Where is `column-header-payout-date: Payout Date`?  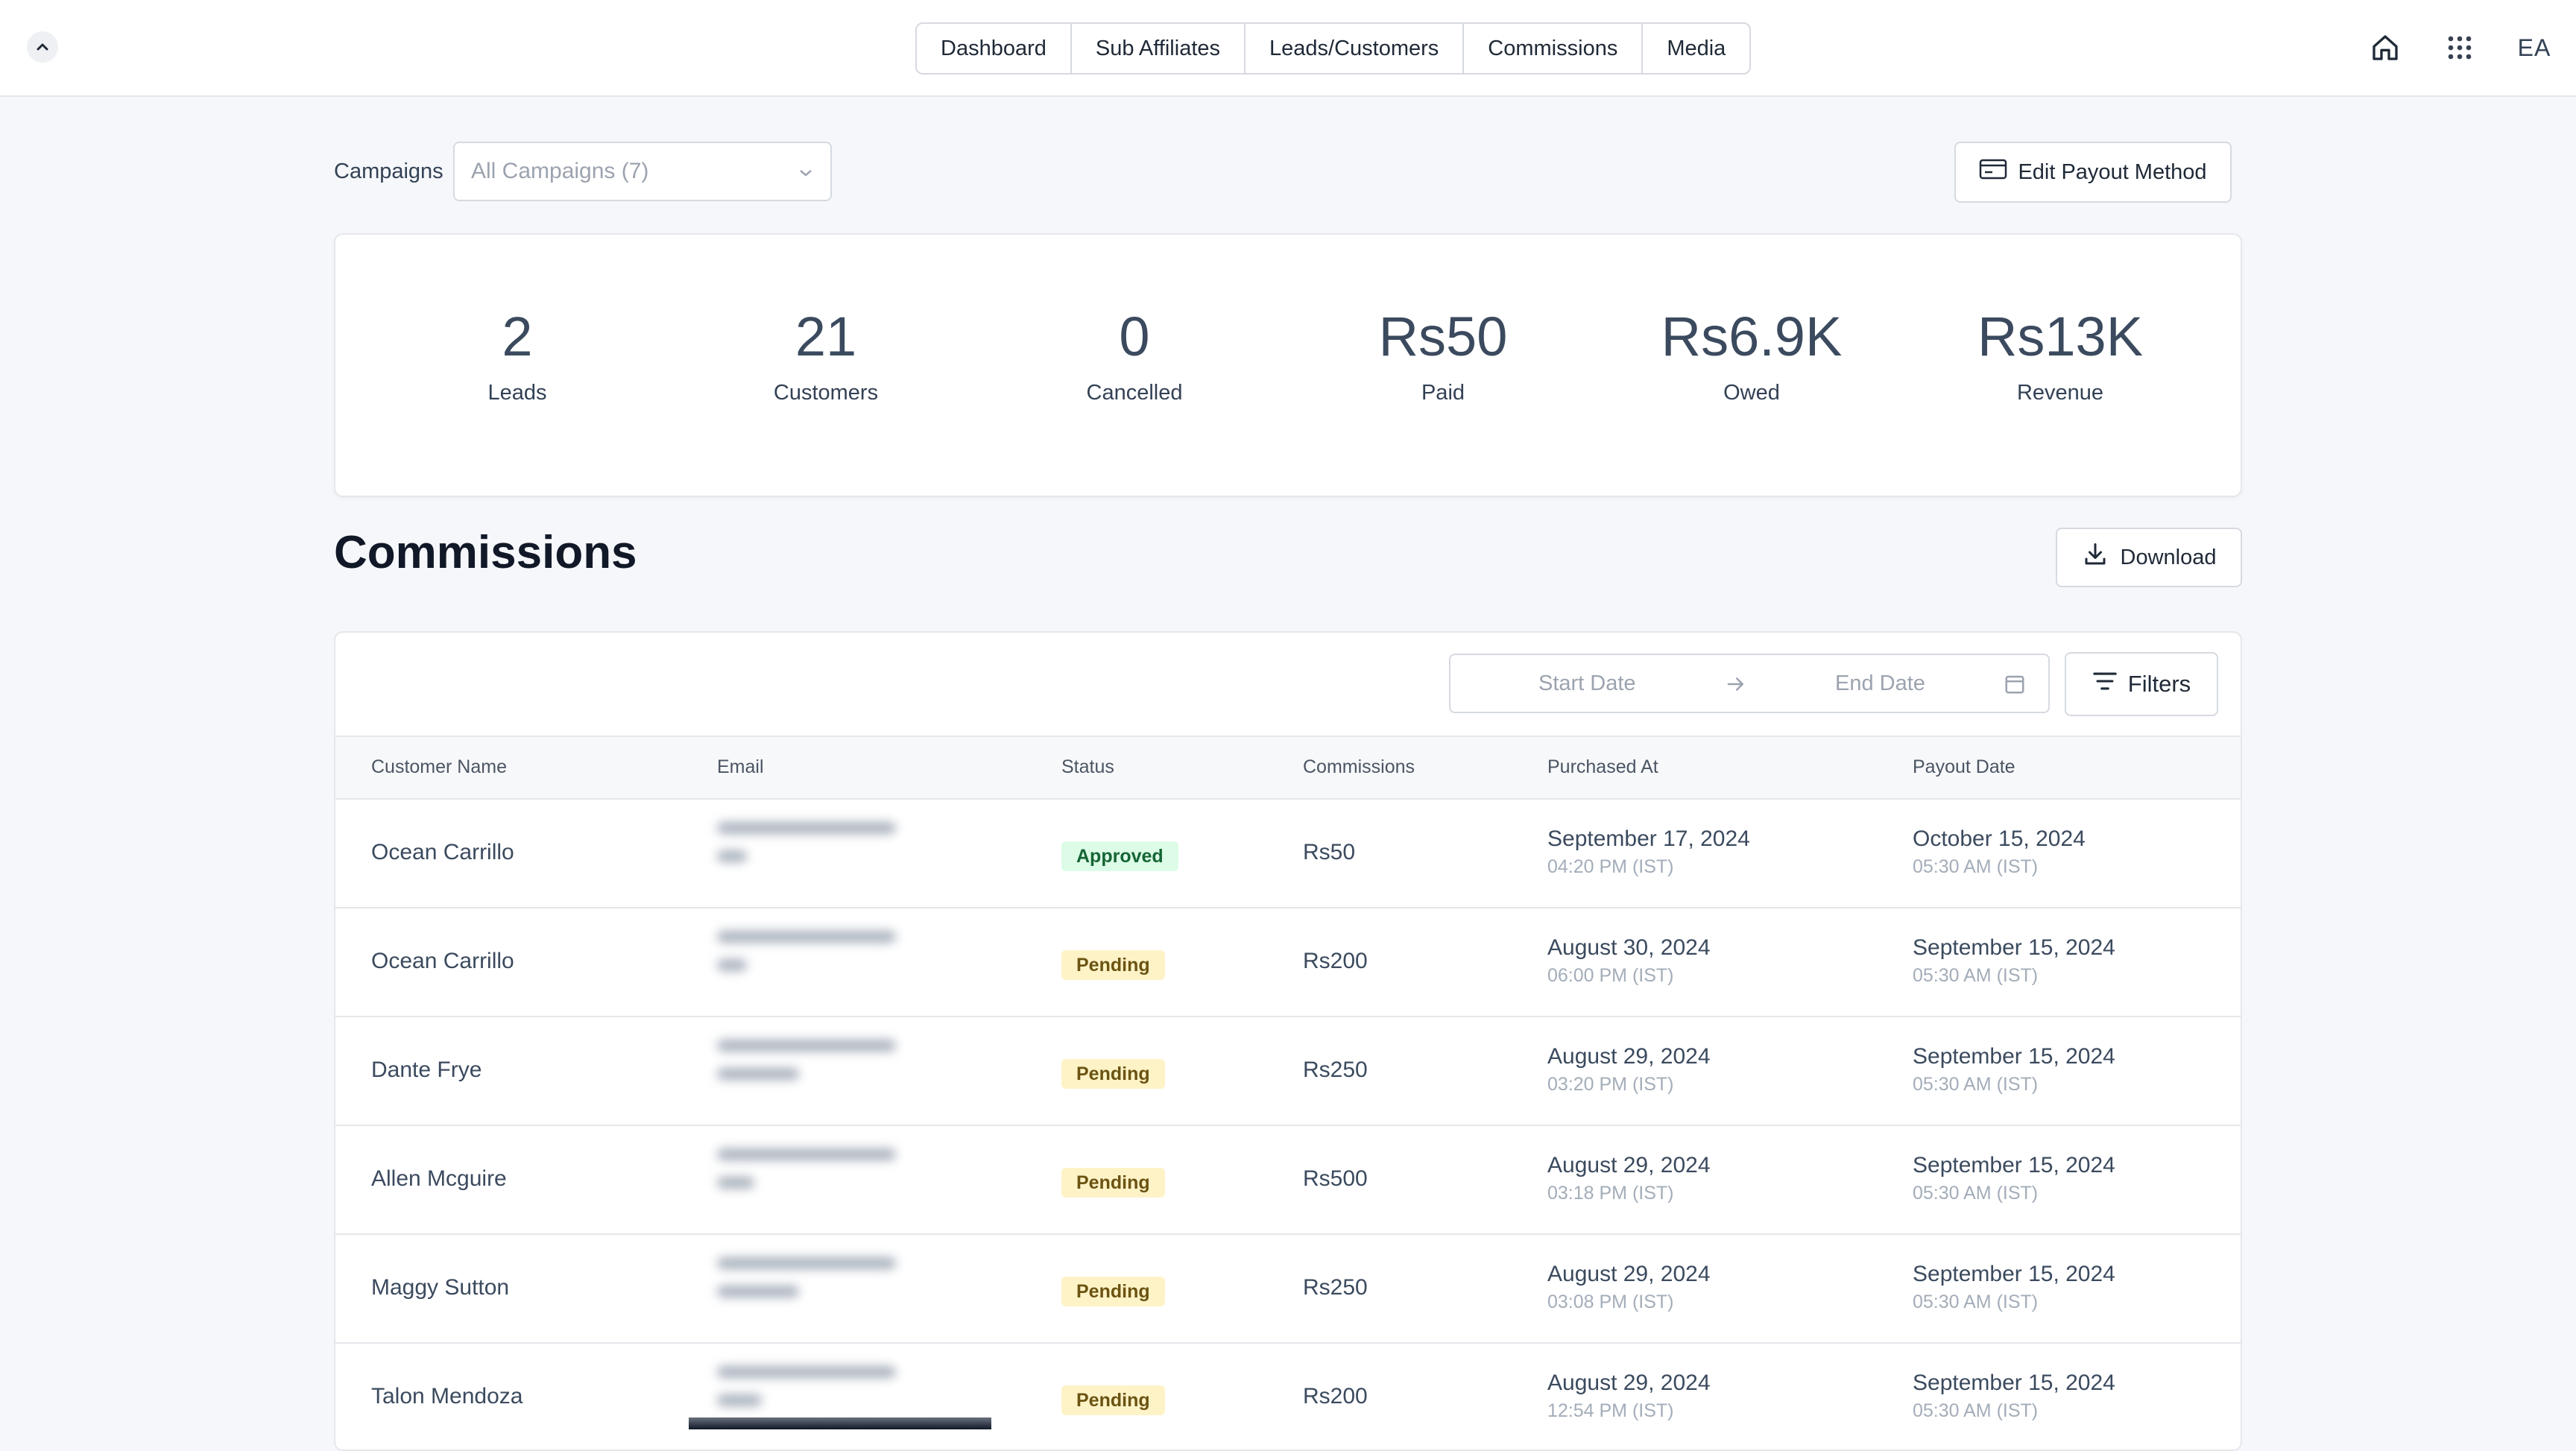 column-header-payout-date: Payout Date is located at coordinates (1964, 766).